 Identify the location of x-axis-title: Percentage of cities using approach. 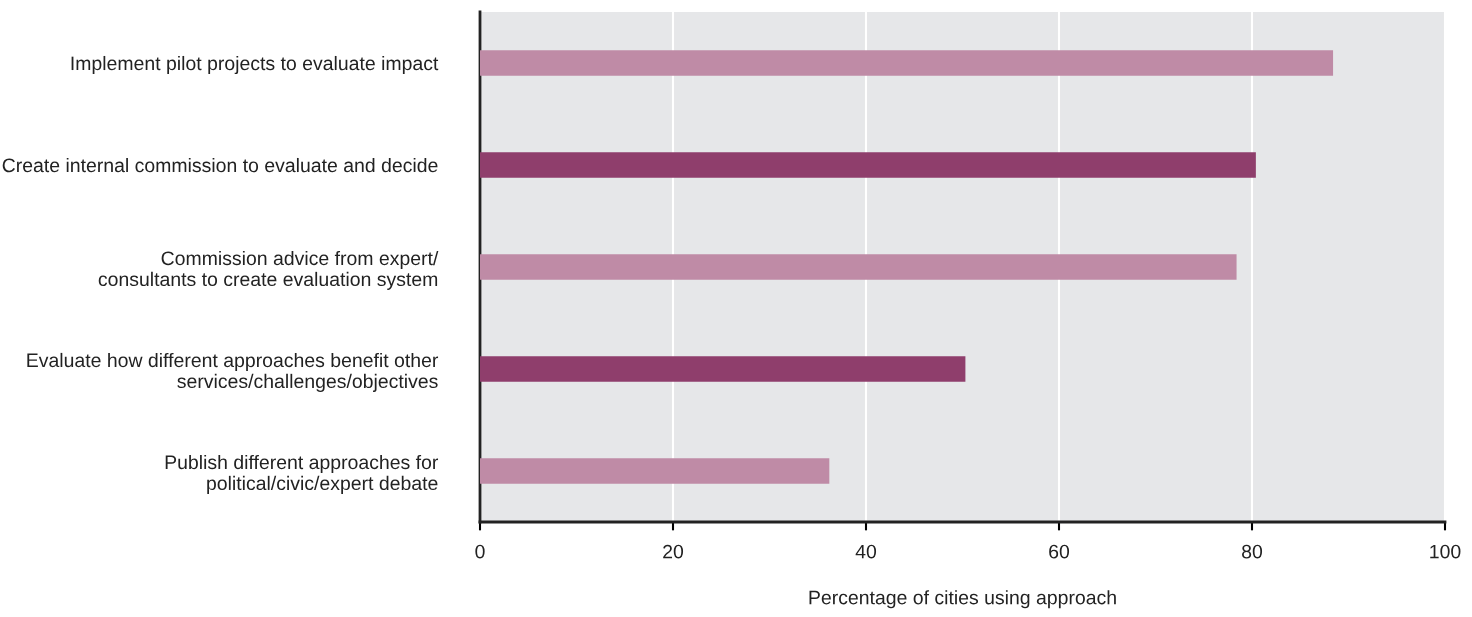
(962, 599).